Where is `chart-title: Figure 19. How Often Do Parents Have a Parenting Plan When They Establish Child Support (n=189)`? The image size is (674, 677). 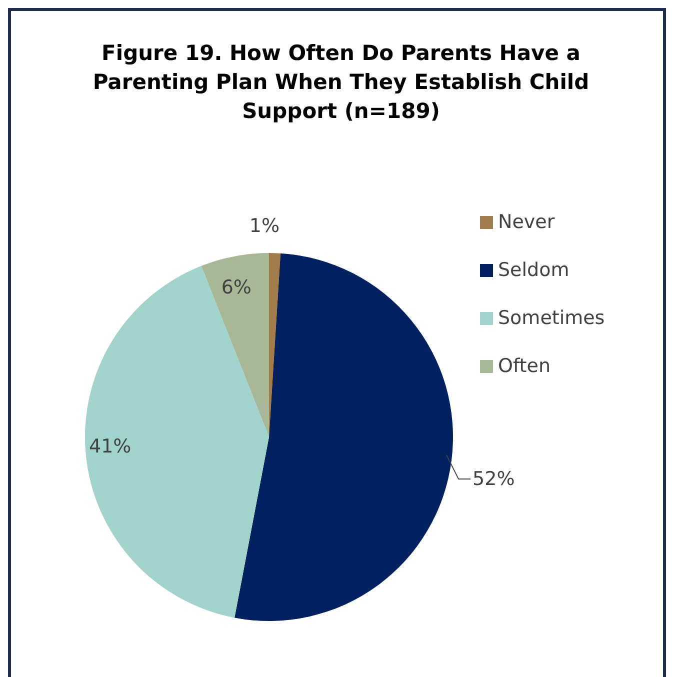
chart-title: Figure 19. How Often Do Parents Have a Parenting Plan When They Establish Child Support (n=189) is located at coordinates (341, 82).